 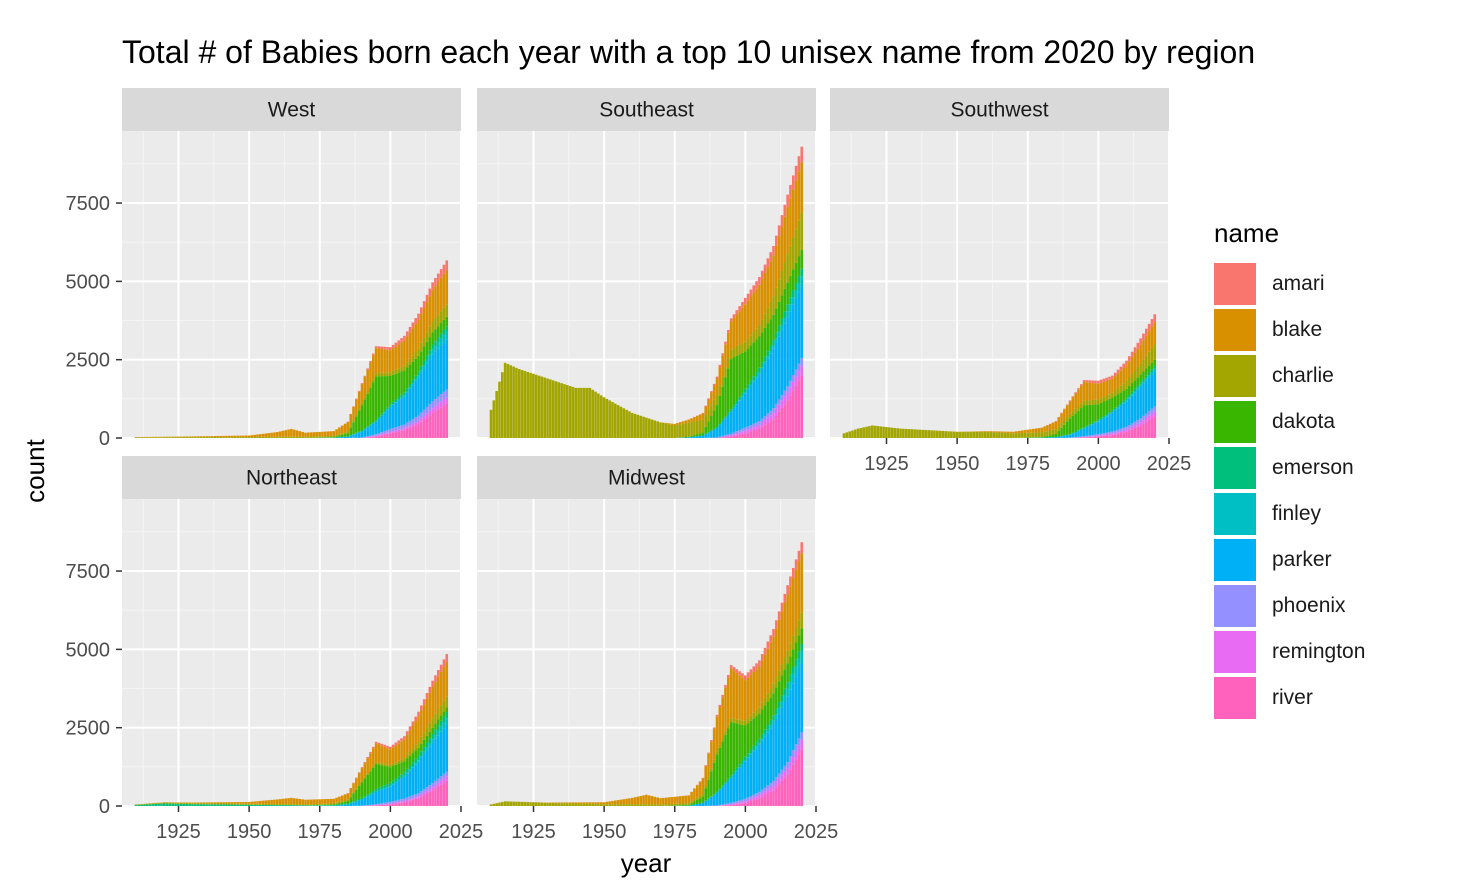 What do you see at coordinates (320, 832) in the screenshot?
I see `x-tick-label: 1975` at bounding box center [320, 832].